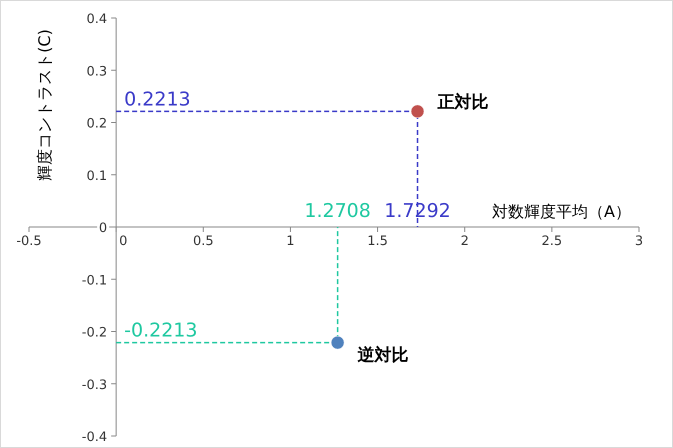 This screenshot has height=448, width=673. Describe the element at coordinates (639, 241) in the screenshot. I see `x-tick-label: 3` at that location.